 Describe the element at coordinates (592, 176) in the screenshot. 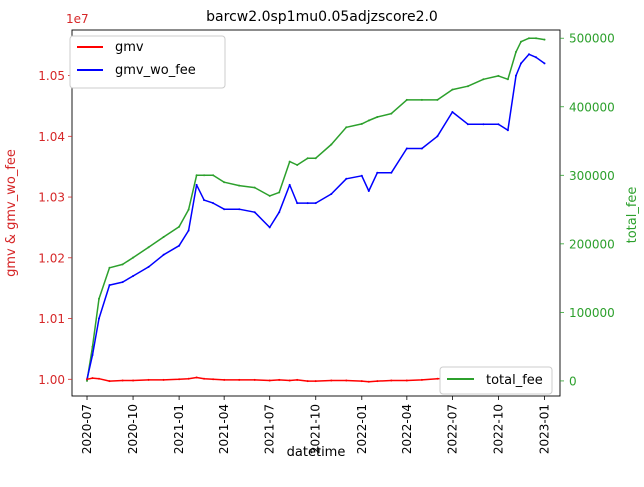

I see `right-tick-label: 300000` at that location.